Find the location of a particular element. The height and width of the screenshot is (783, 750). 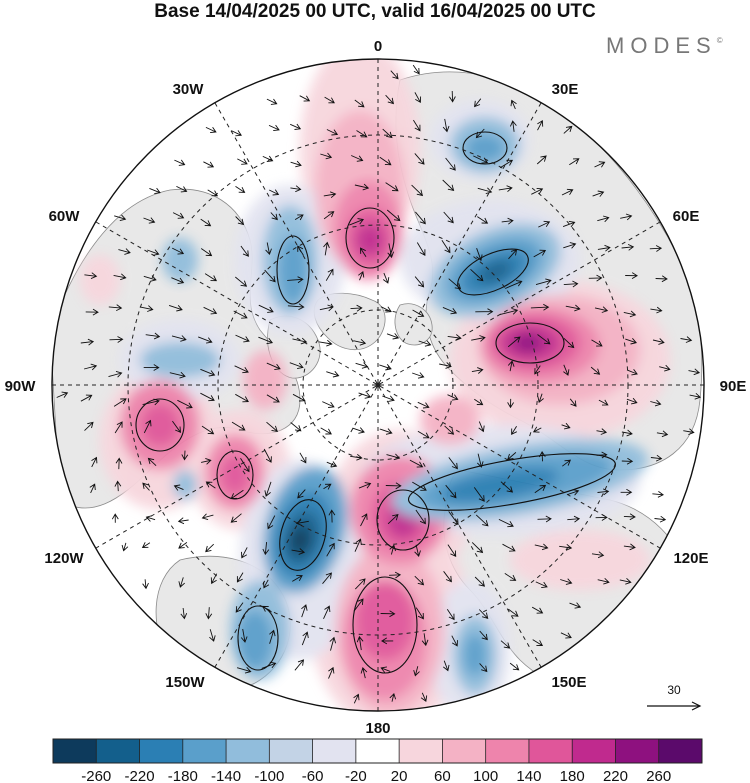

colorbar-tick-label: -100 is located at coordinates (269, 775).